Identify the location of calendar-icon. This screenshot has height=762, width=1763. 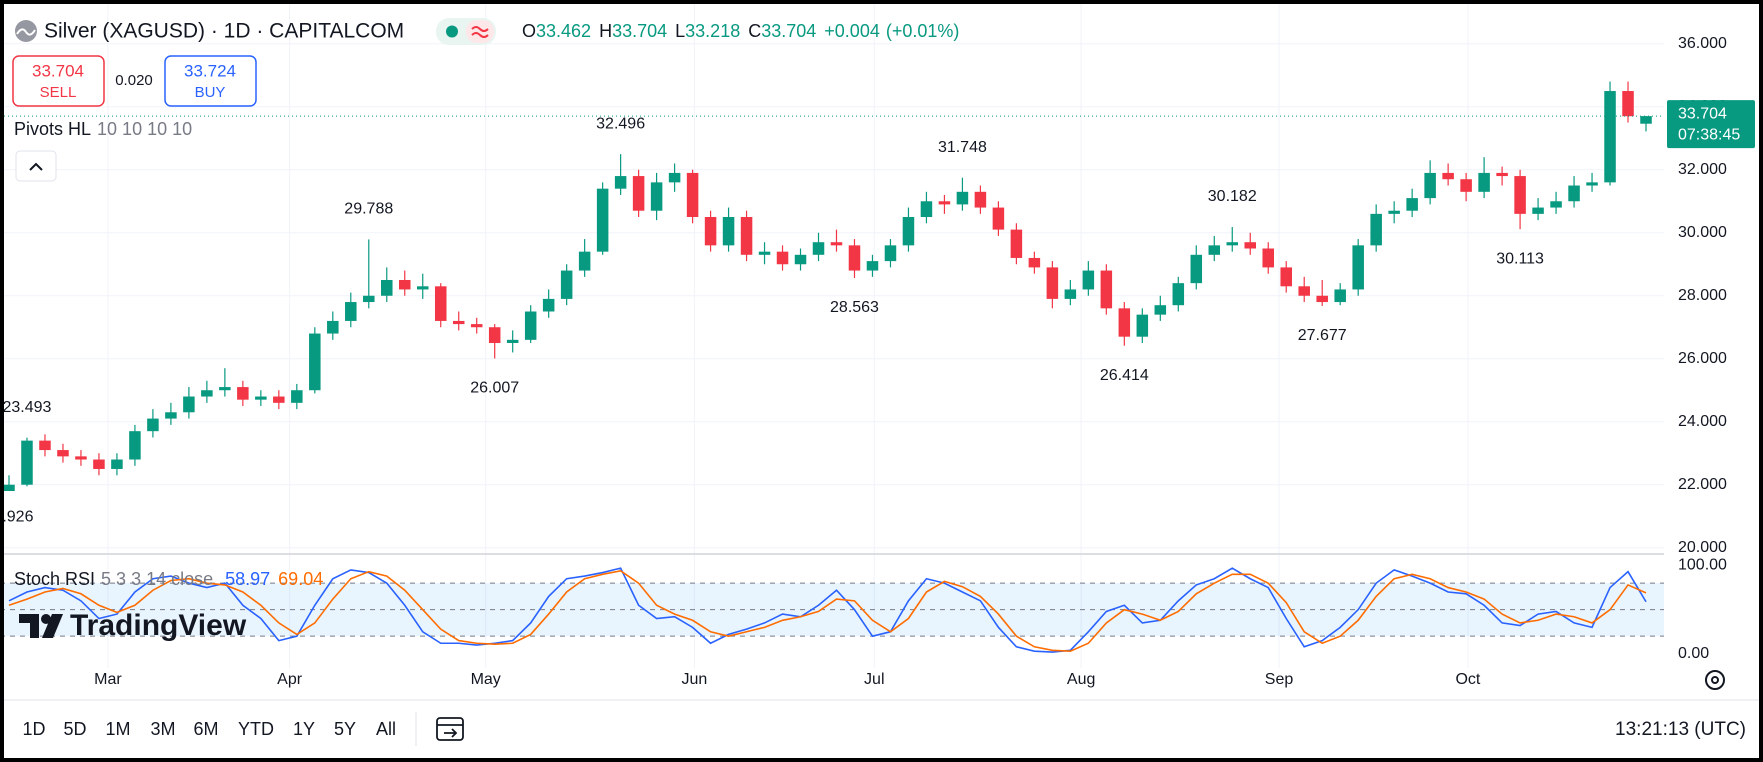
(450, 729).